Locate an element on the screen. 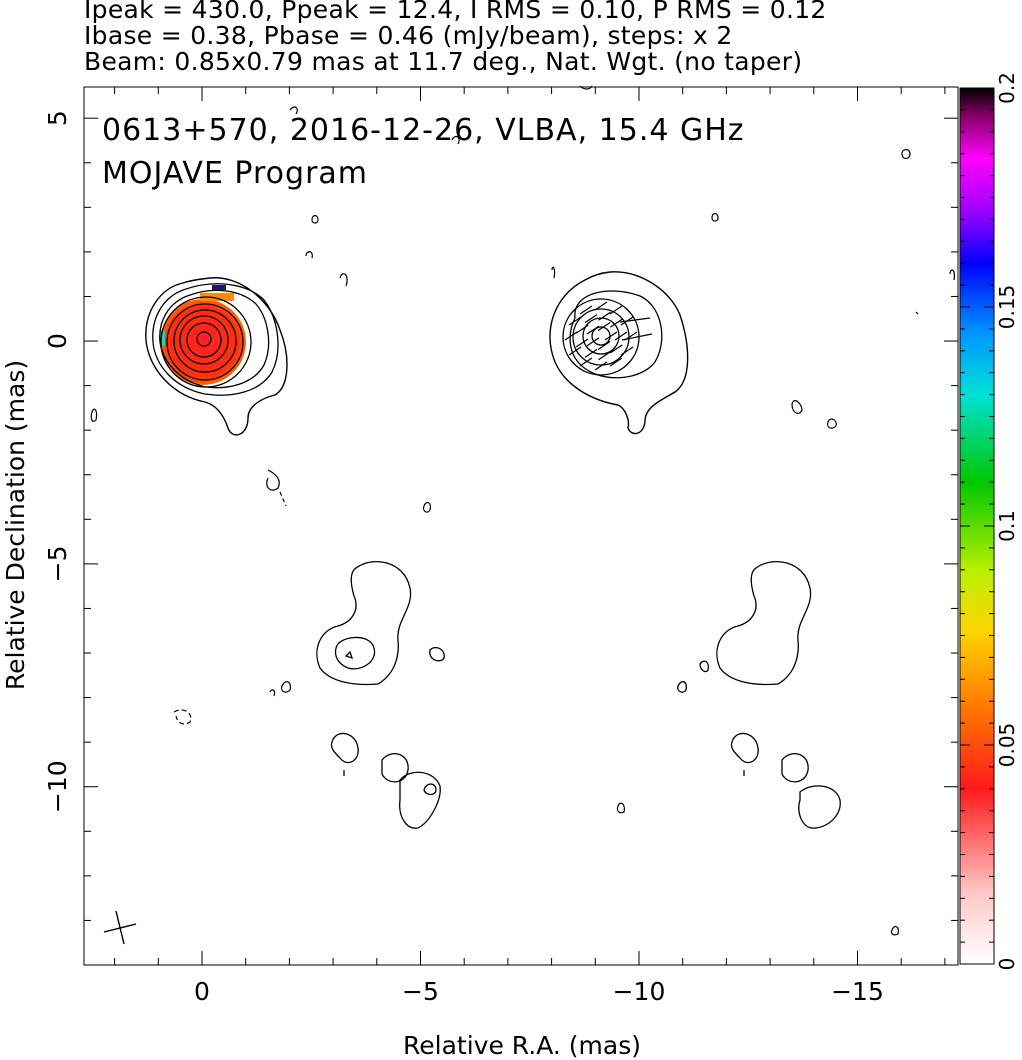  jet-components is located at coordinates (578, 694).